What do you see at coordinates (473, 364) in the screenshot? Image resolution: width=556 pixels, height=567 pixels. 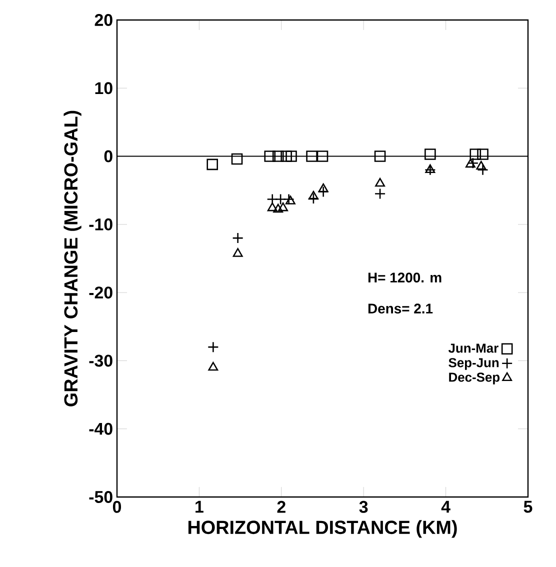 I see `legend-label: Sep-Jun` at bounding box center [473, 364].